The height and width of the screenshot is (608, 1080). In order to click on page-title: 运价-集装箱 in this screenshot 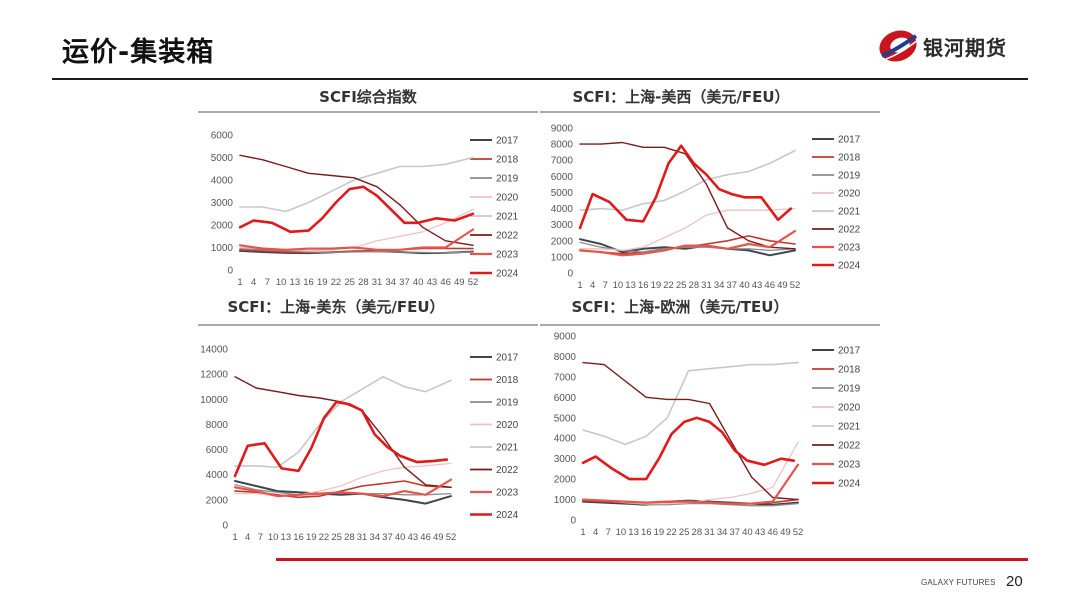, I will do `click(138, 52)`.